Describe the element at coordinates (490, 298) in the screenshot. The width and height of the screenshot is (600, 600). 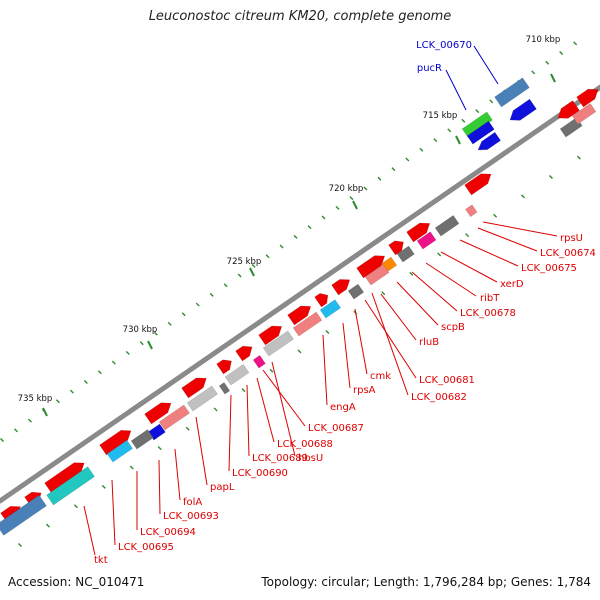
I see `gene-label-ribt: ribT` at that location.